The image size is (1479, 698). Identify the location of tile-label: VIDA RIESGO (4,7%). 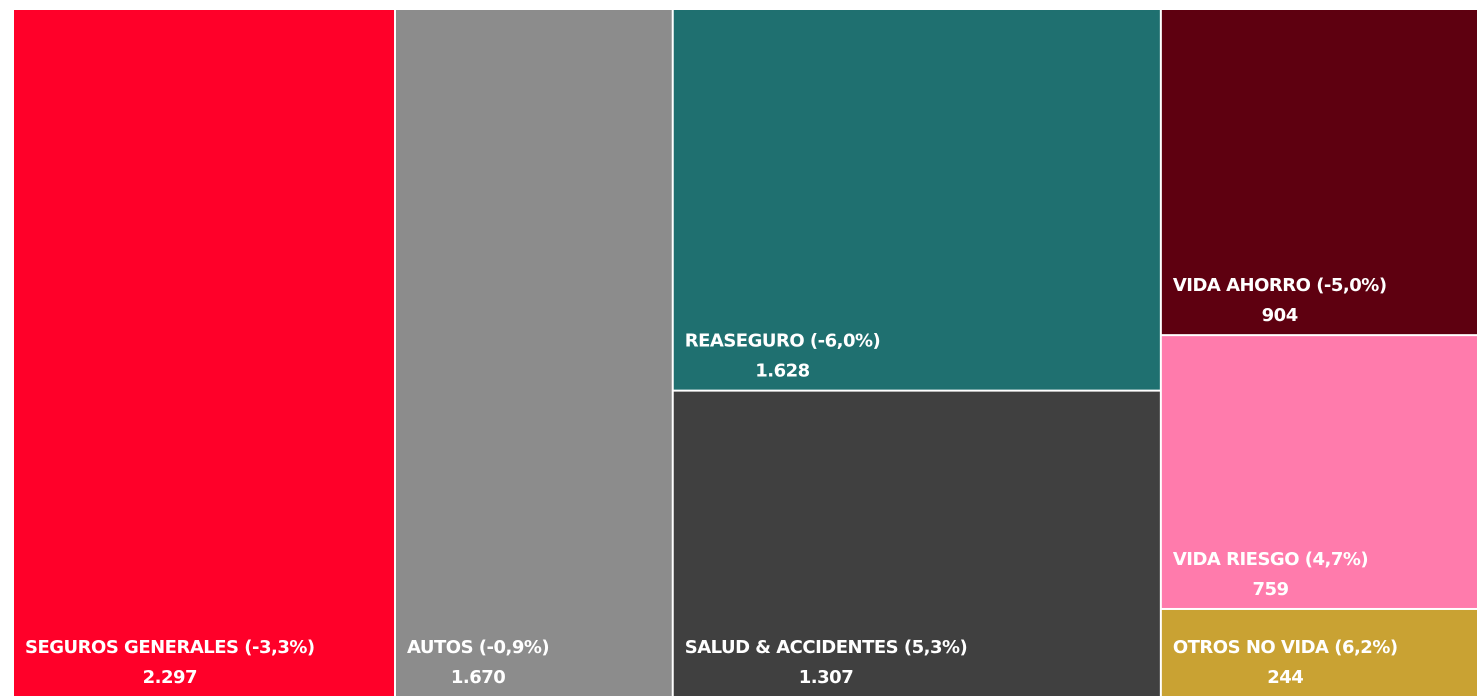
(1270, 559).